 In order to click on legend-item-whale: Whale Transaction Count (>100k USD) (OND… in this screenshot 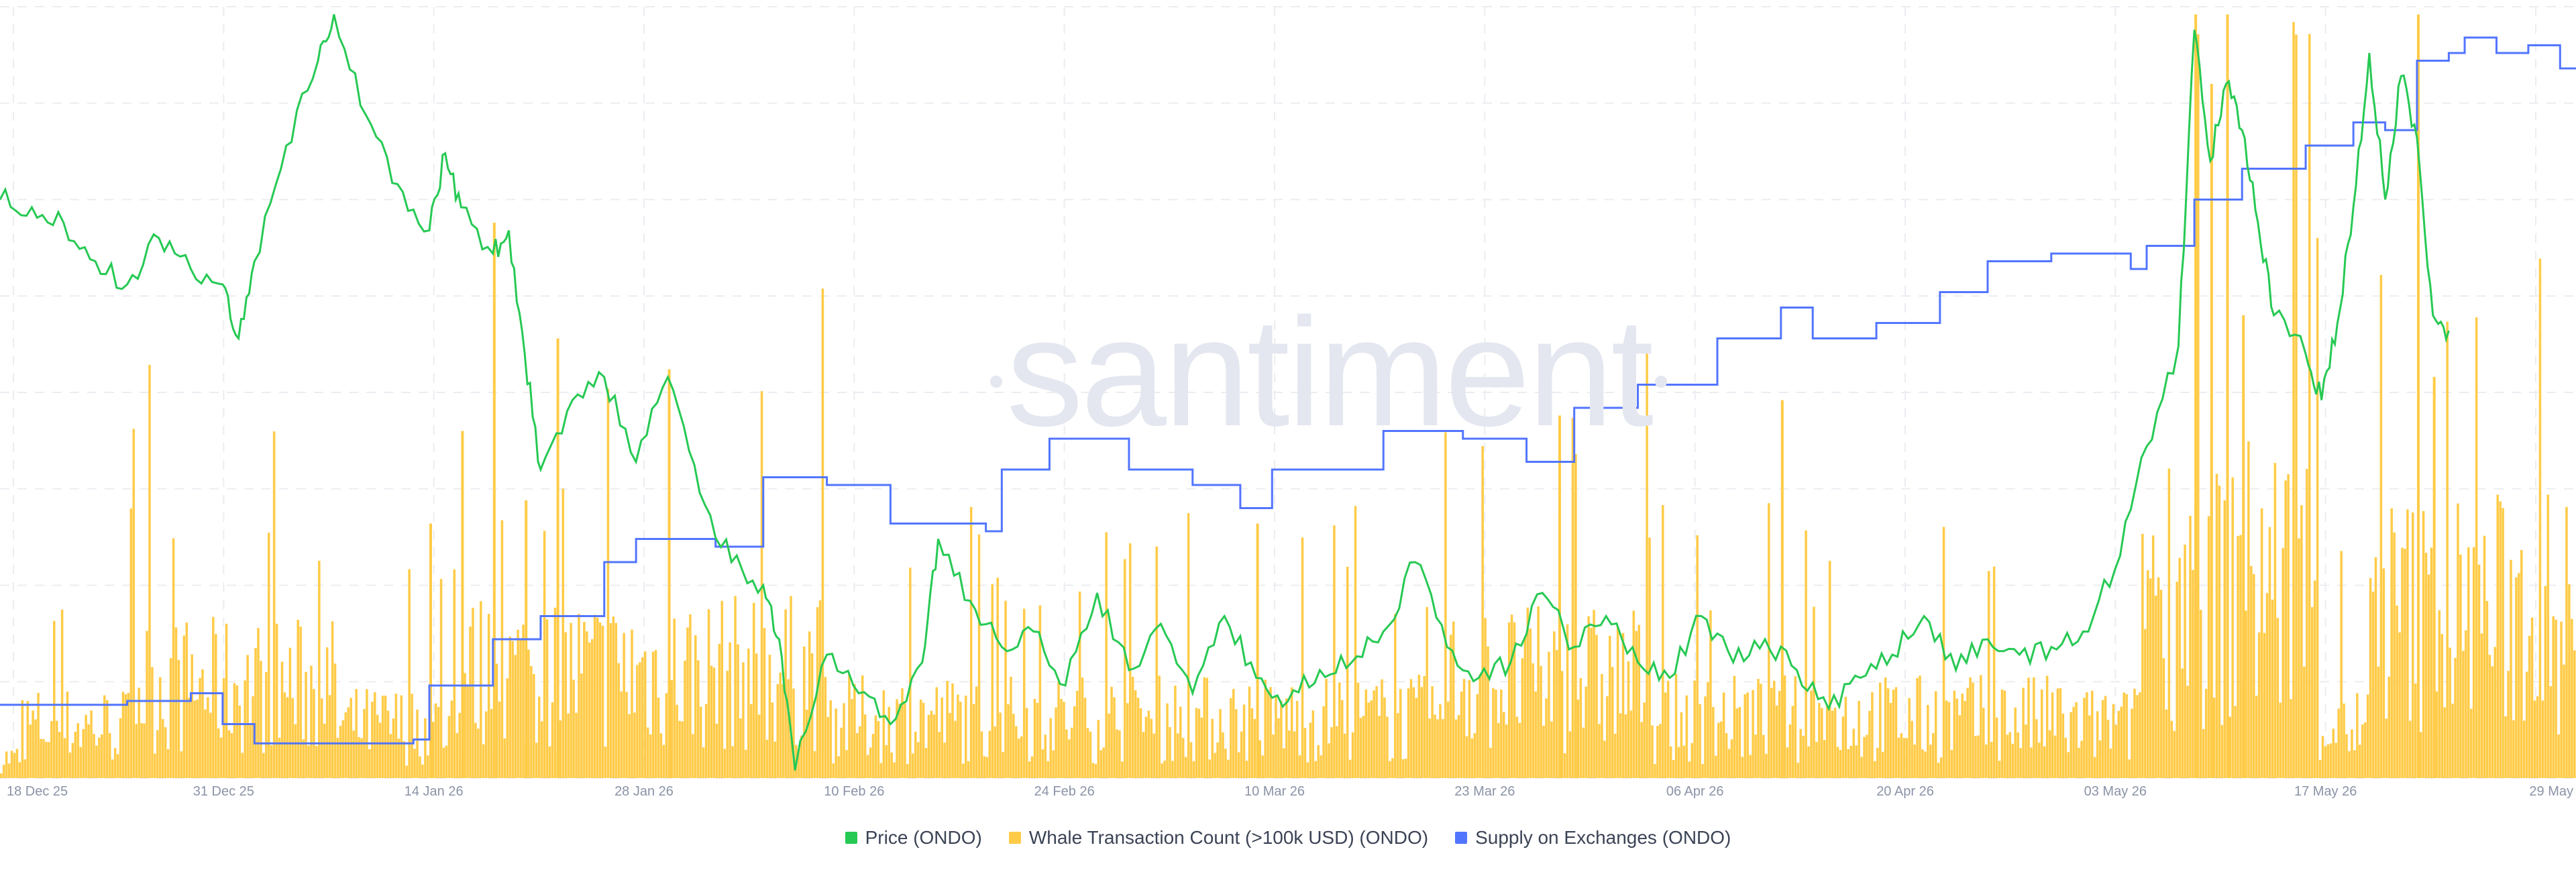, I will do `click(1218, 838)`.